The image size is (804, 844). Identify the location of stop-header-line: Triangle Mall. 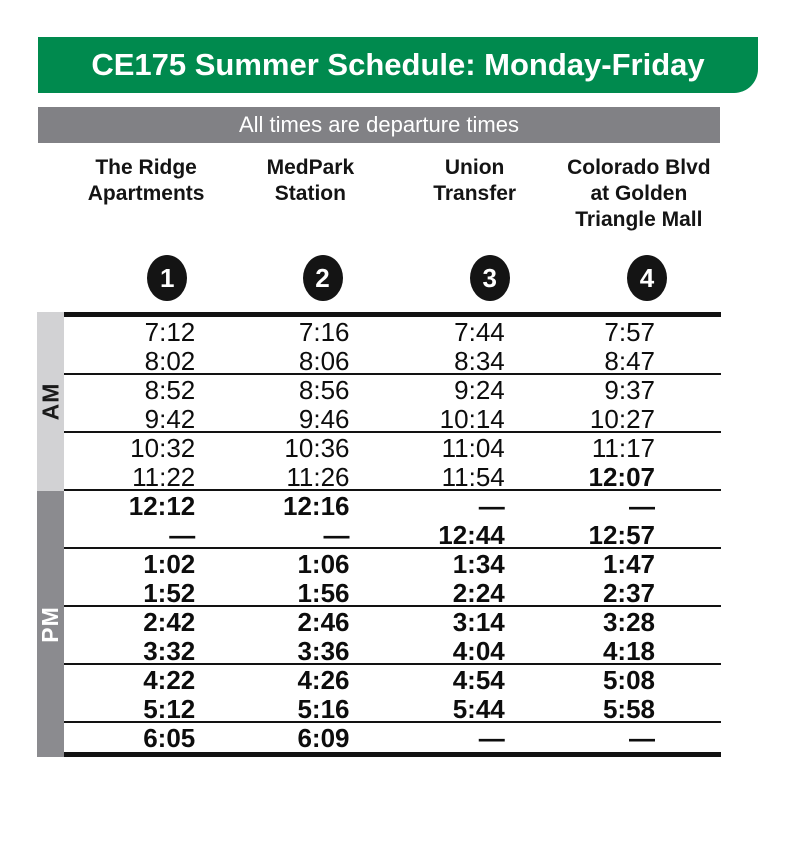
(639, 219).